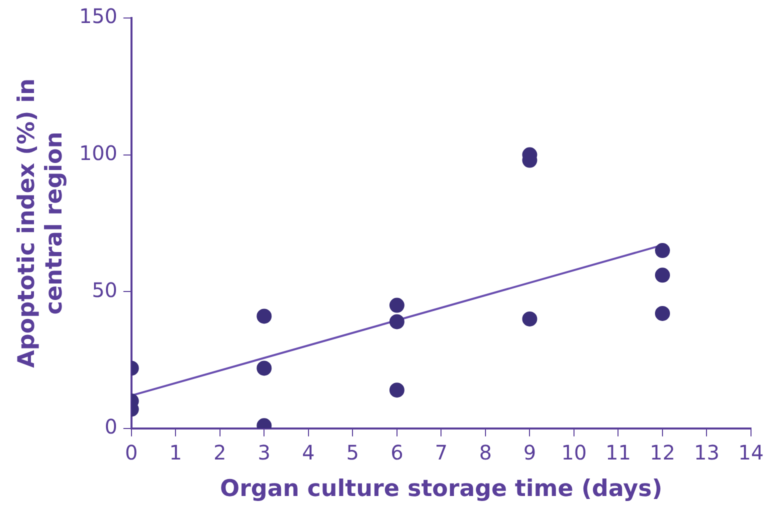 Image resolution: width=771 pixels, height=514 pixels. Describe the element at coordinates (663, 452) in the screenshot. I see `x-tick-label: 12` at that location.